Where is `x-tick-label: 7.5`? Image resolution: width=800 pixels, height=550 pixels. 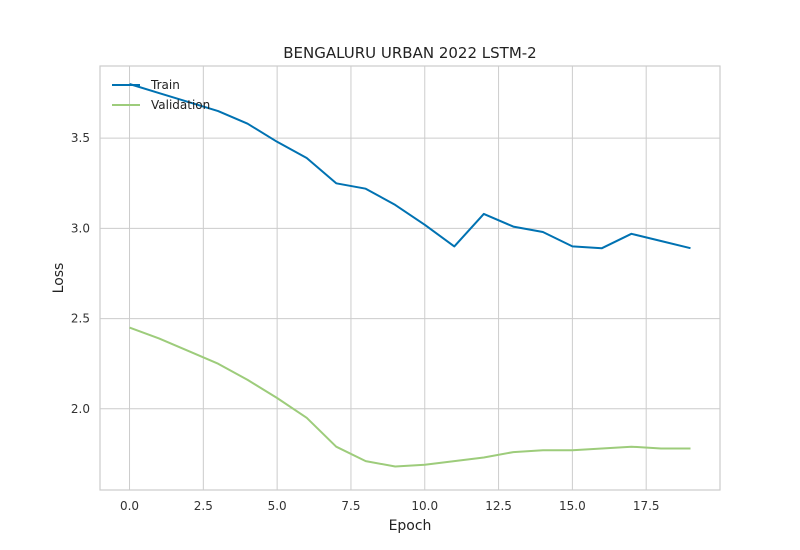 x-tick-label: 7.5 is located at coordinates (350, 506).